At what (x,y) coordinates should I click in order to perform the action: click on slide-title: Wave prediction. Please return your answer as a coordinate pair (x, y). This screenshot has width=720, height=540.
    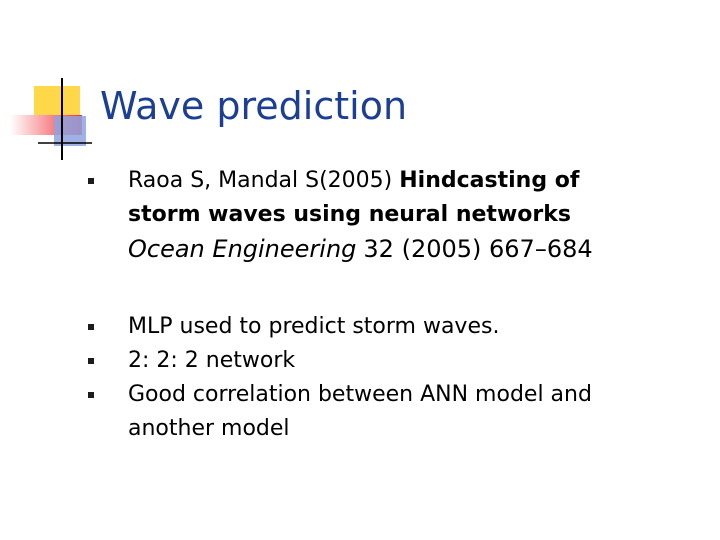
    Looking at the image, I should click on (254, 106).